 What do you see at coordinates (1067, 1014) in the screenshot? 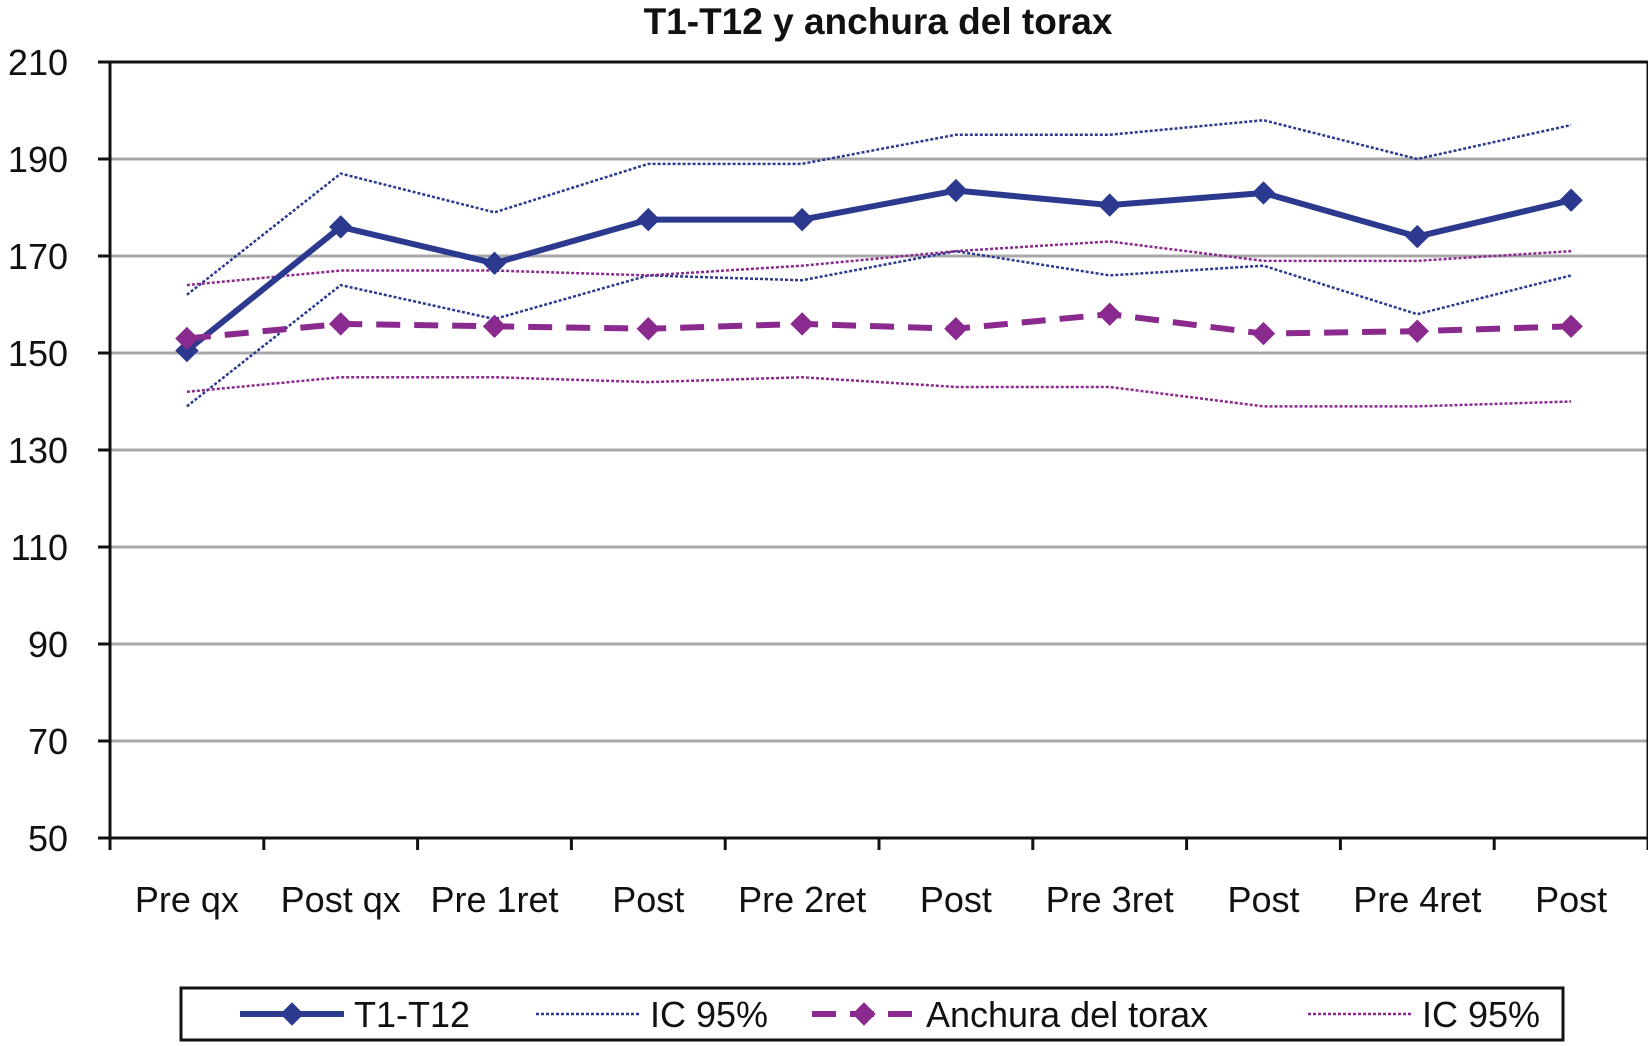
I see `legend-label: Anchura del torax` at bounding box center [1067, 1014].